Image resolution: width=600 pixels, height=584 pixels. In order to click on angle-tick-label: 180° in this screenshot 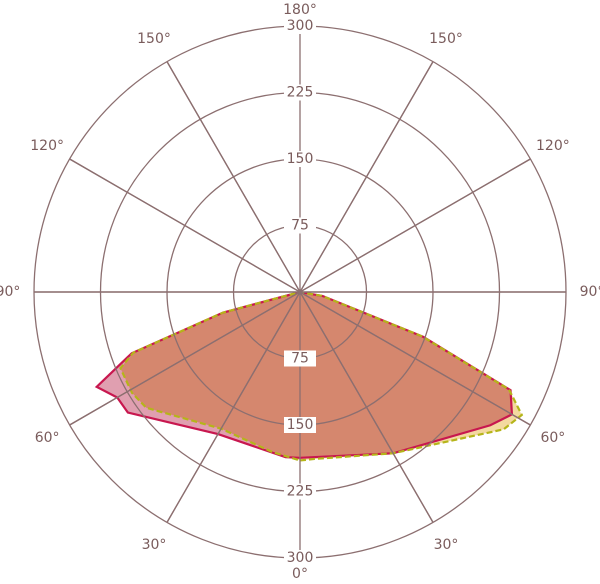, I will do `click(300, 10)`.